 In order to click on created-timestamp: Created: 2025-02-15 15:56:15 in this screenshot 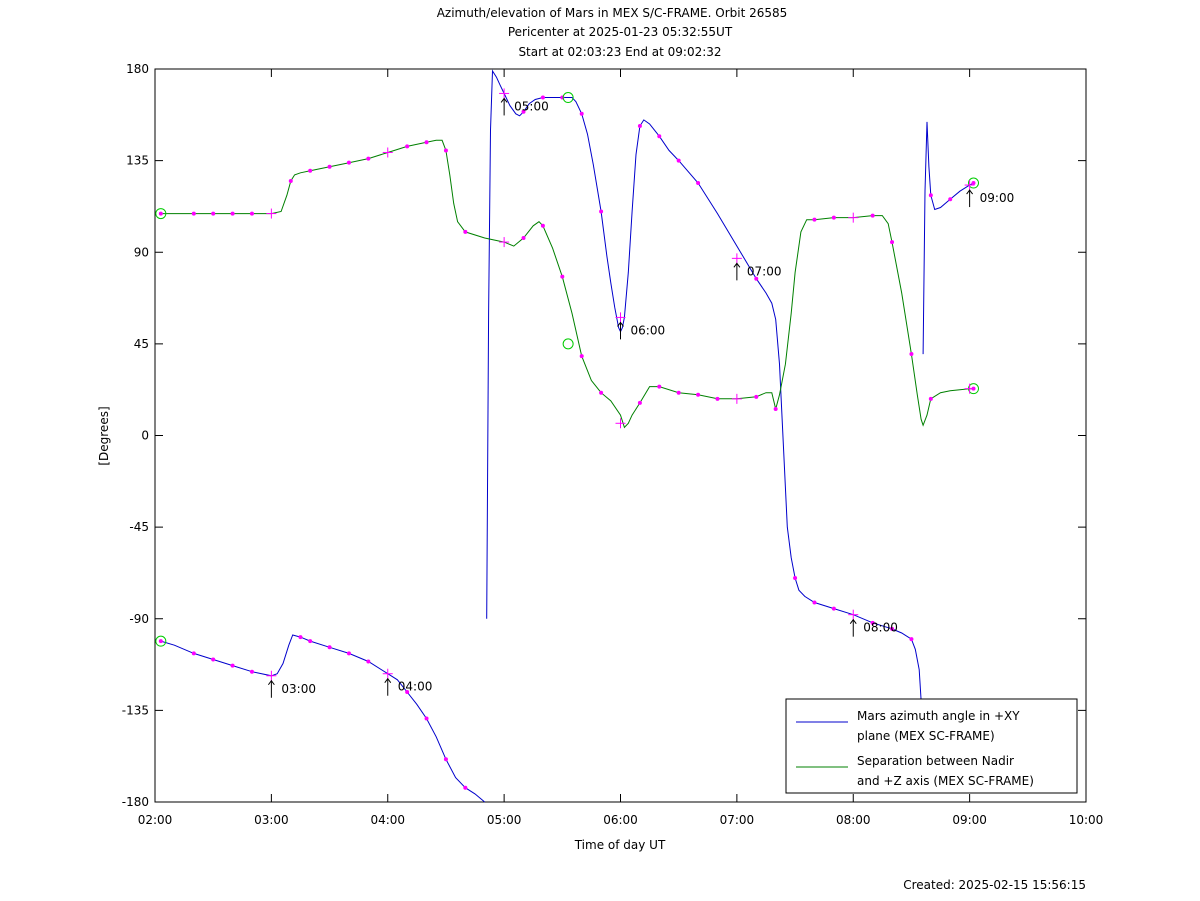, I will do `click(994, 885)`.